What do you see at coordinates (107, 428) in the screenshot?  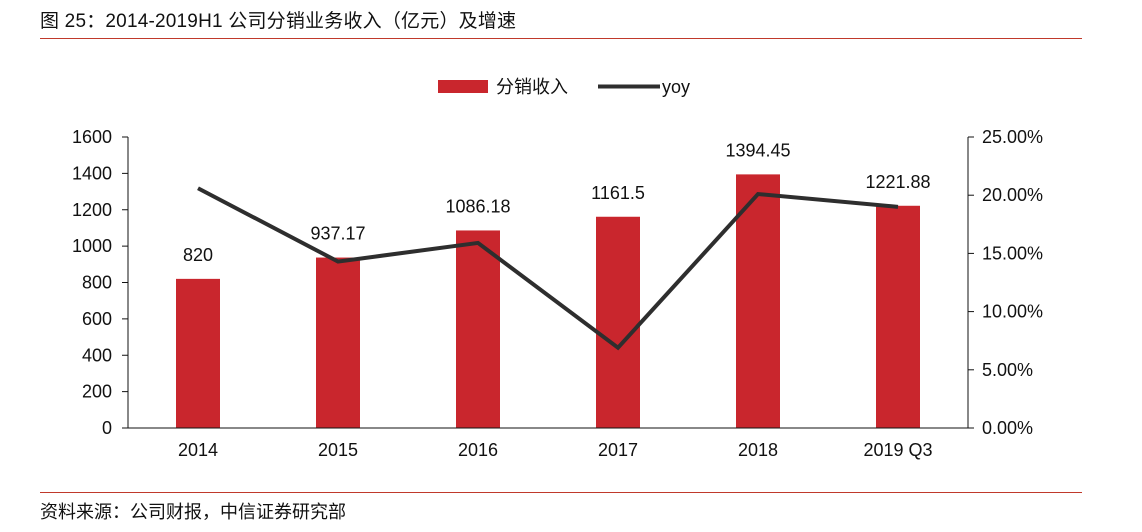 I see `left-tick-label: 0` at bounding box center [107, 428].